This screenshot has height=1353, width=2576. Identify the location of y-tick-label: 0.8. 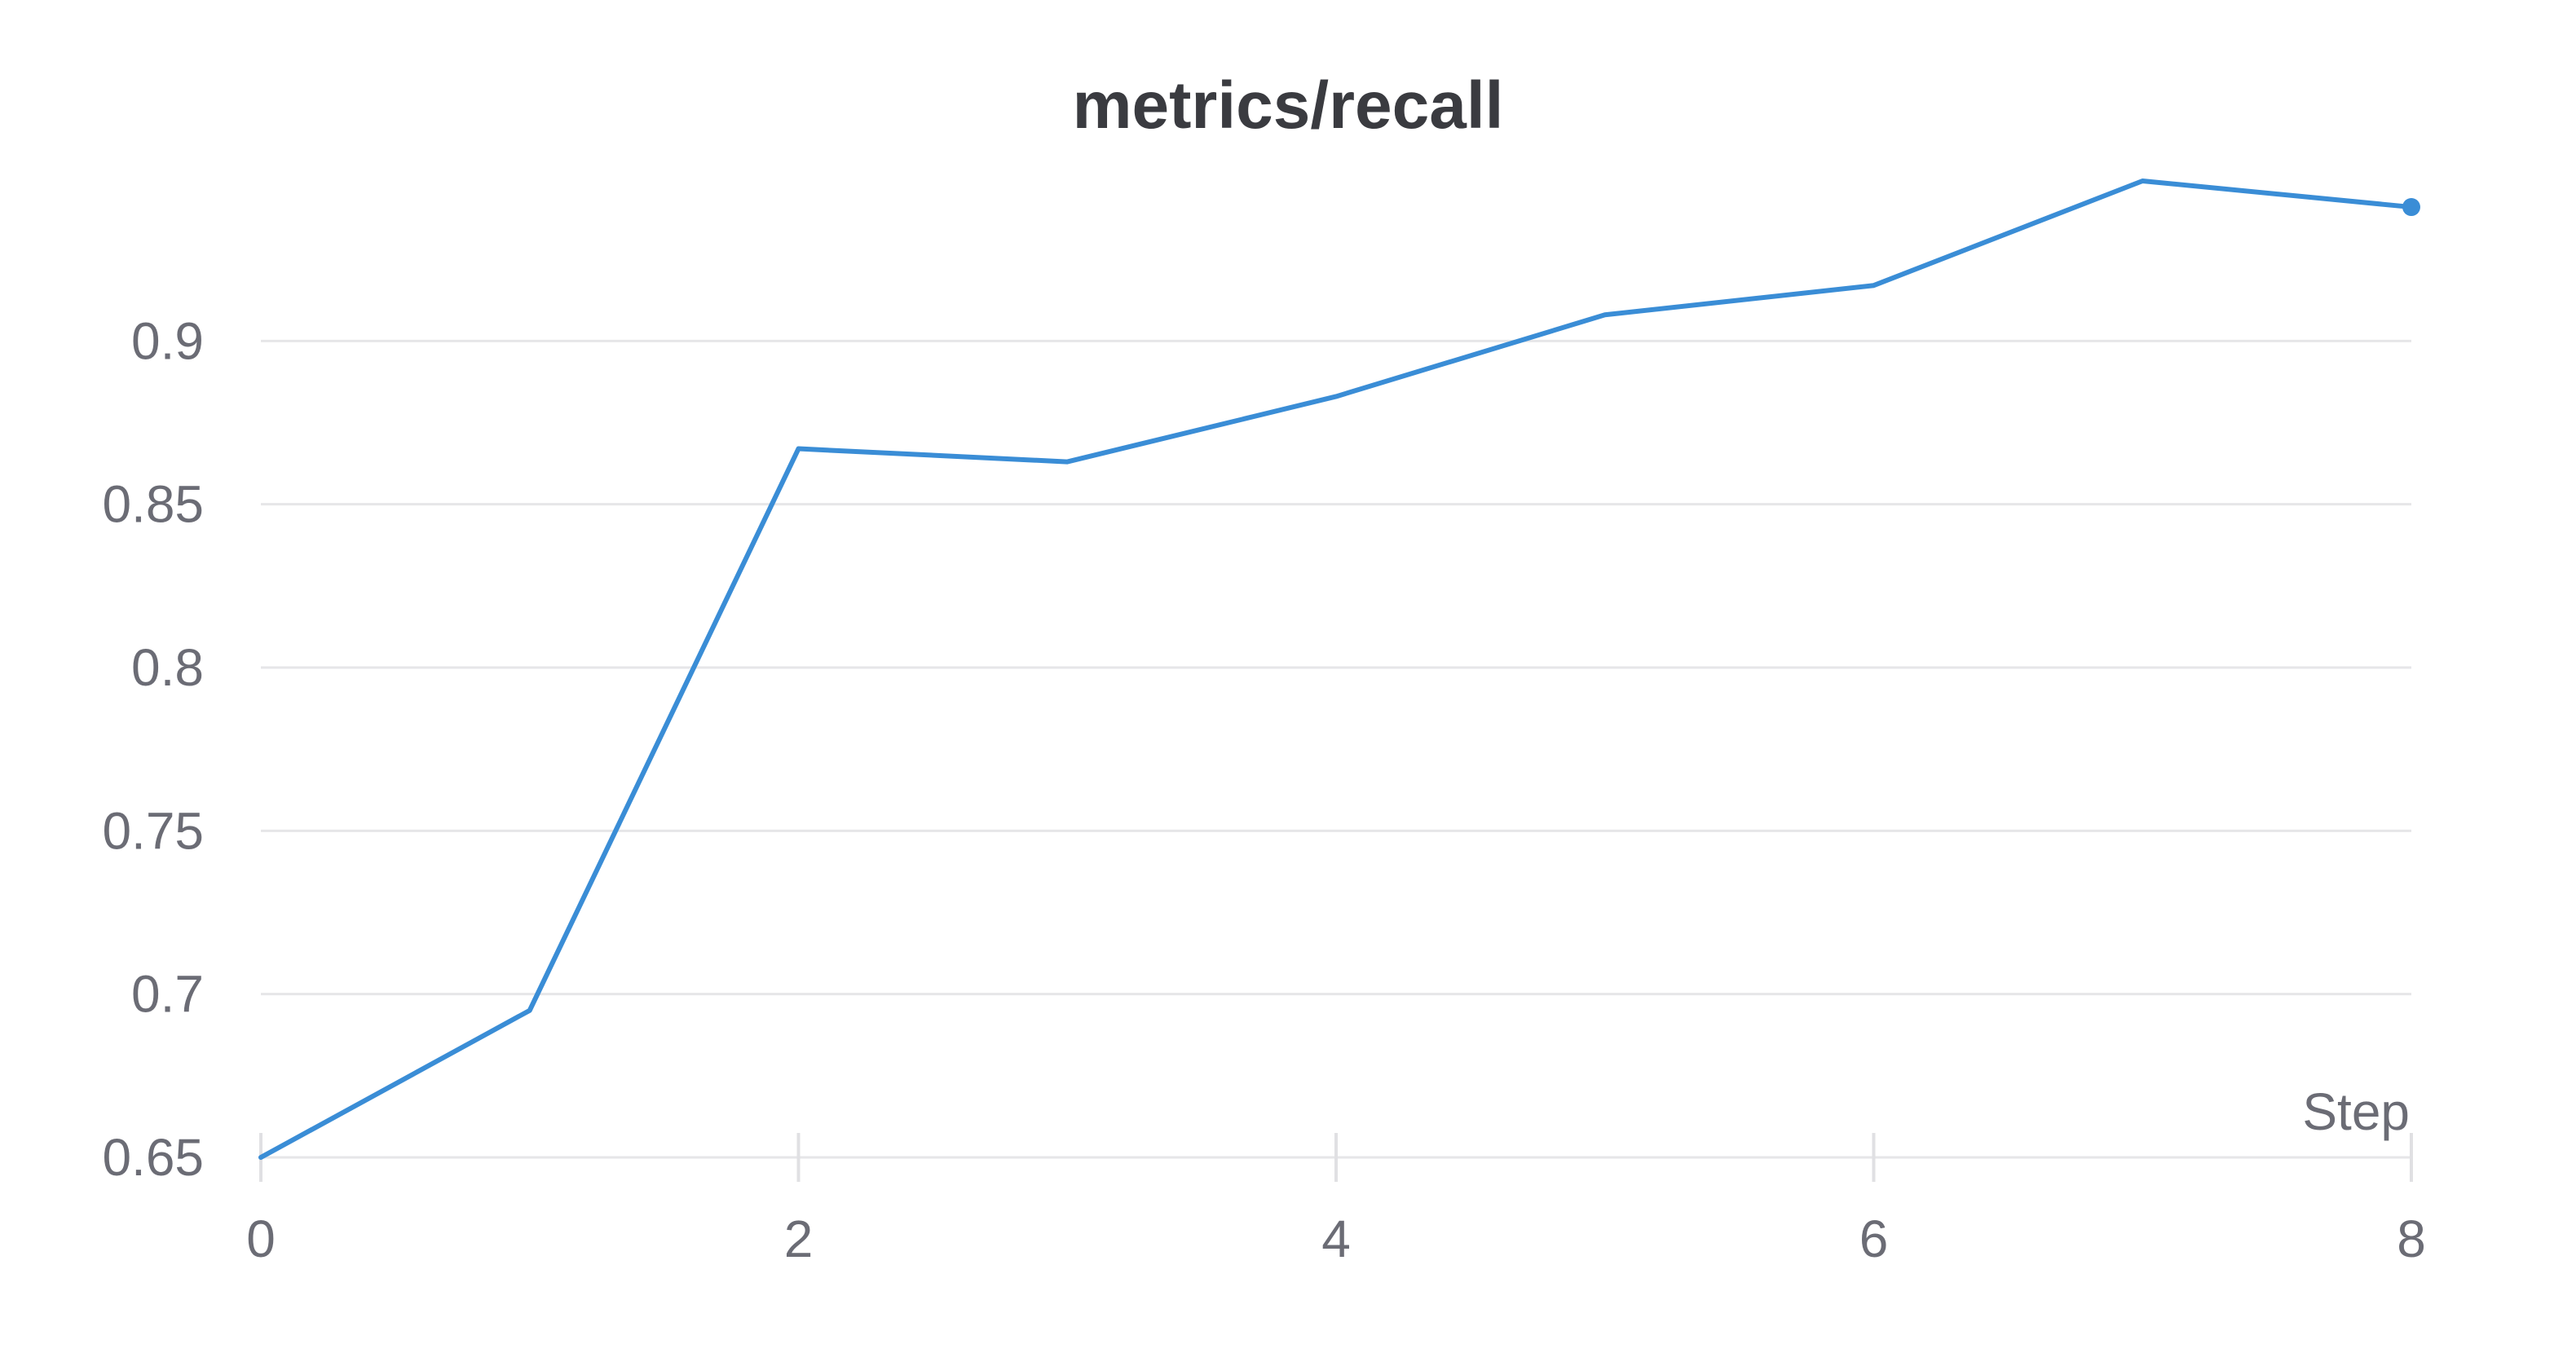
(167, 667).